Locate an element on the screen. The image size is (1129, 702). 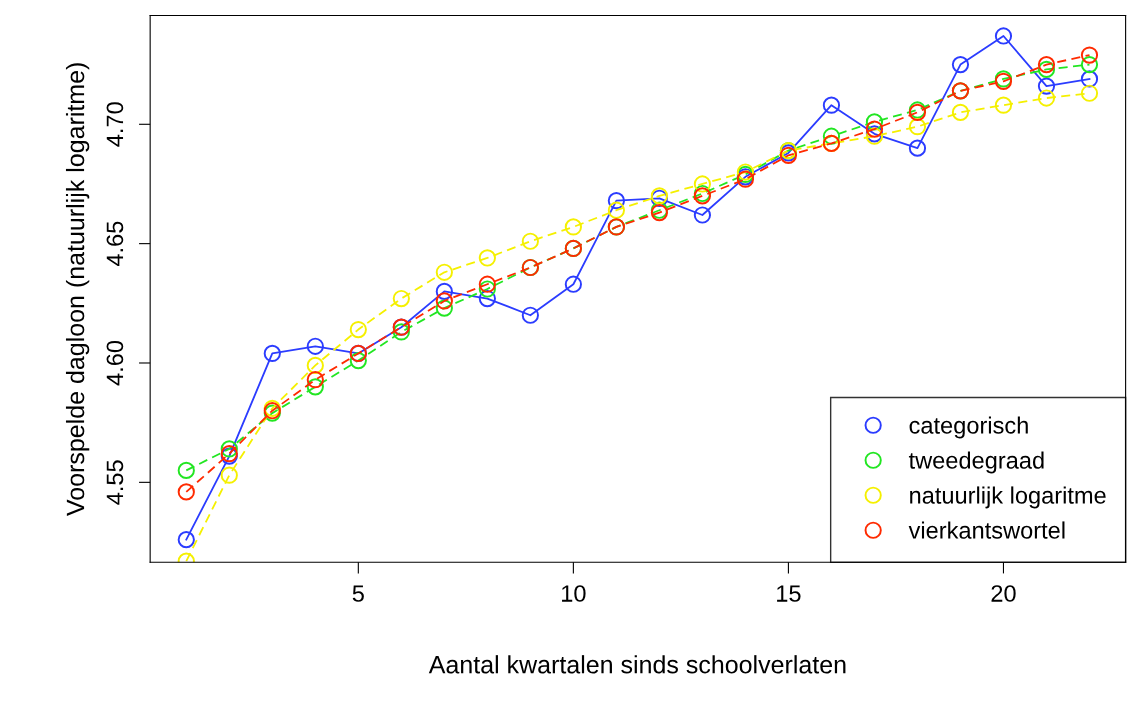
x-axis-title: Aantal kwartalen sinds schoolverlaten is located at coordinates (637, 664).